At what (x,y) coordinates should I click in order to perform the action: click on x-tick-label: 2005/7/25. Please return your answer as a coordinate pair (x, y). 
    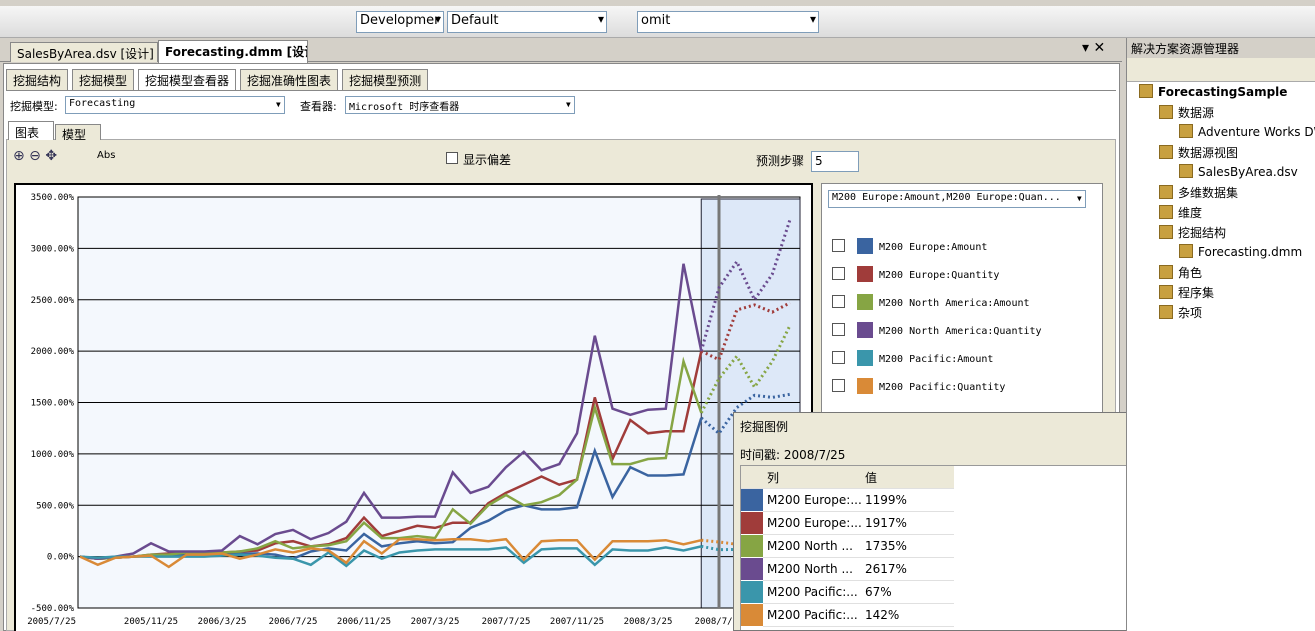
    Looking at the image, I should click on (51, 622).